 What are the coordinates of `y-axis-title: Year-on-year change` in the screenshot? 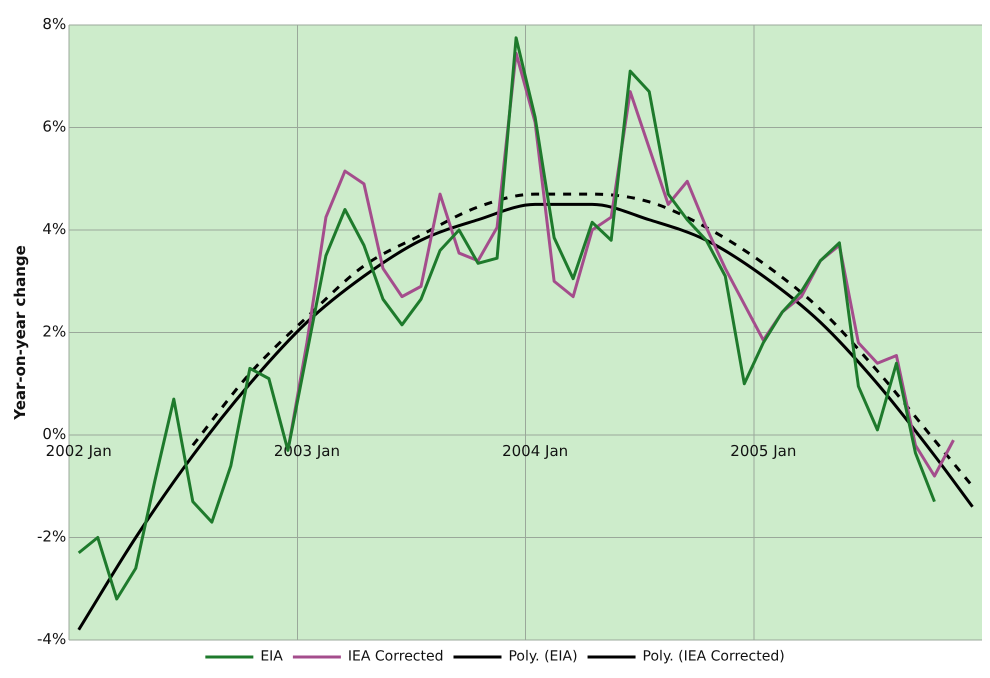 It's located at (19, 333).